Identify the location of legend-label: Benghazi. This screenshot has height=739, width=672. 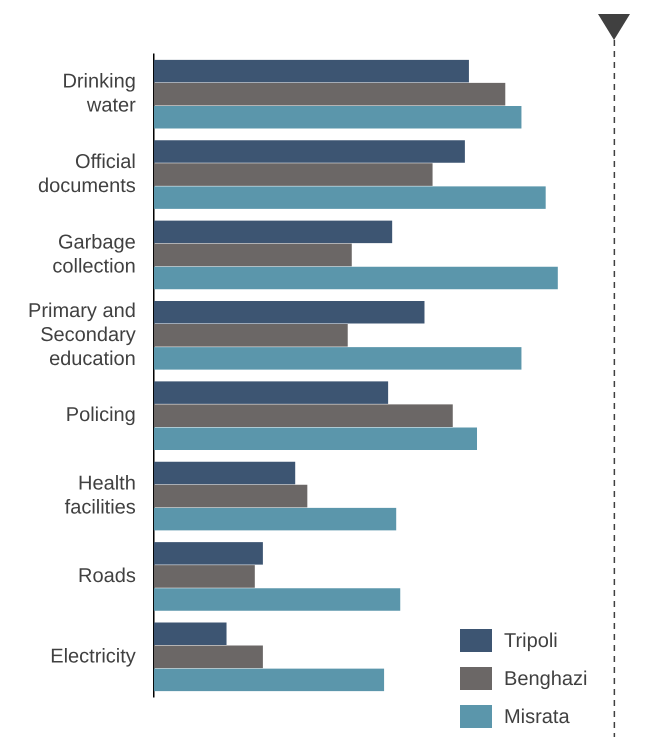
(546, 679).